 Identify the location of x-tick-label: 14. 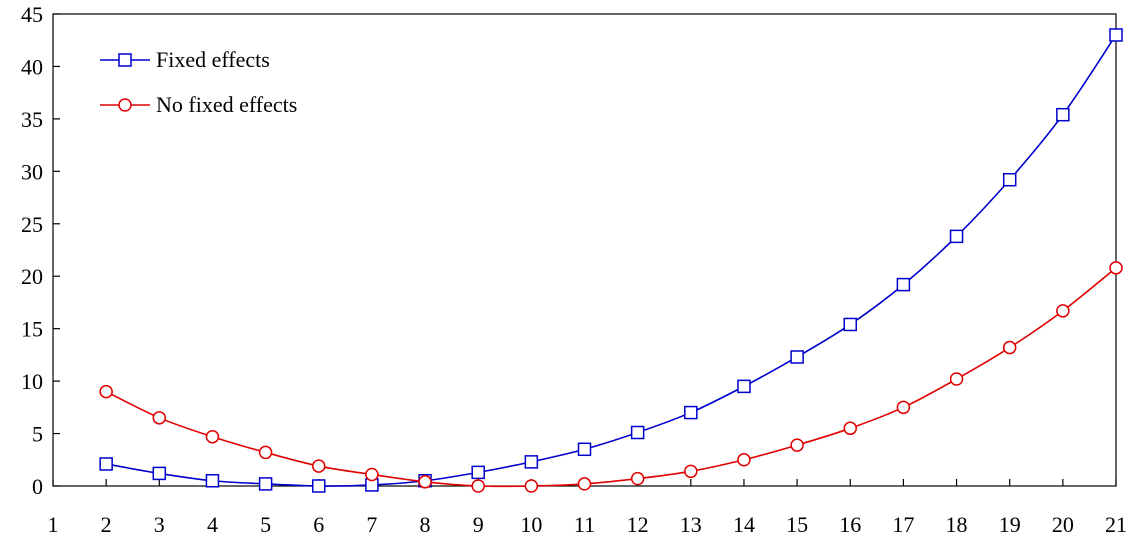
(744, 524).